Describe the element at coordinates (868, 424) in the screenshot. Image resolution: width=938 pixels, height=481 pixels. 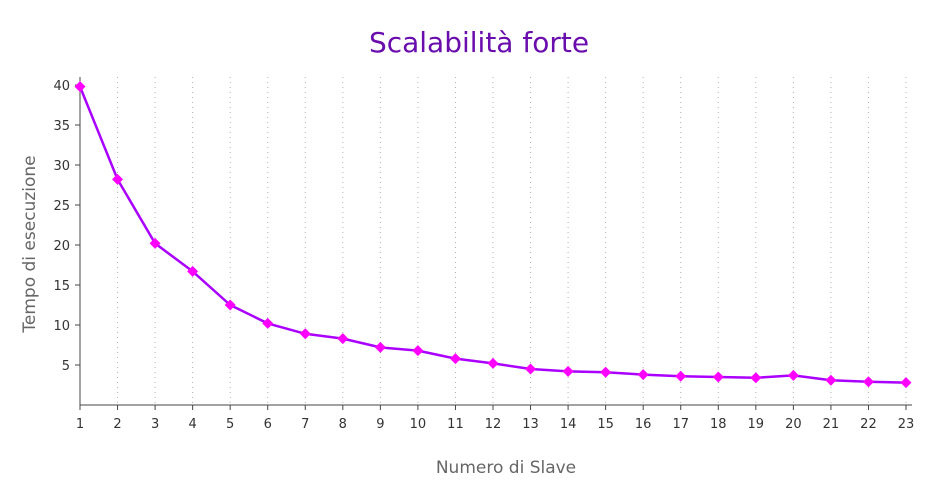
I see `x-tick-label: 22` at that location.